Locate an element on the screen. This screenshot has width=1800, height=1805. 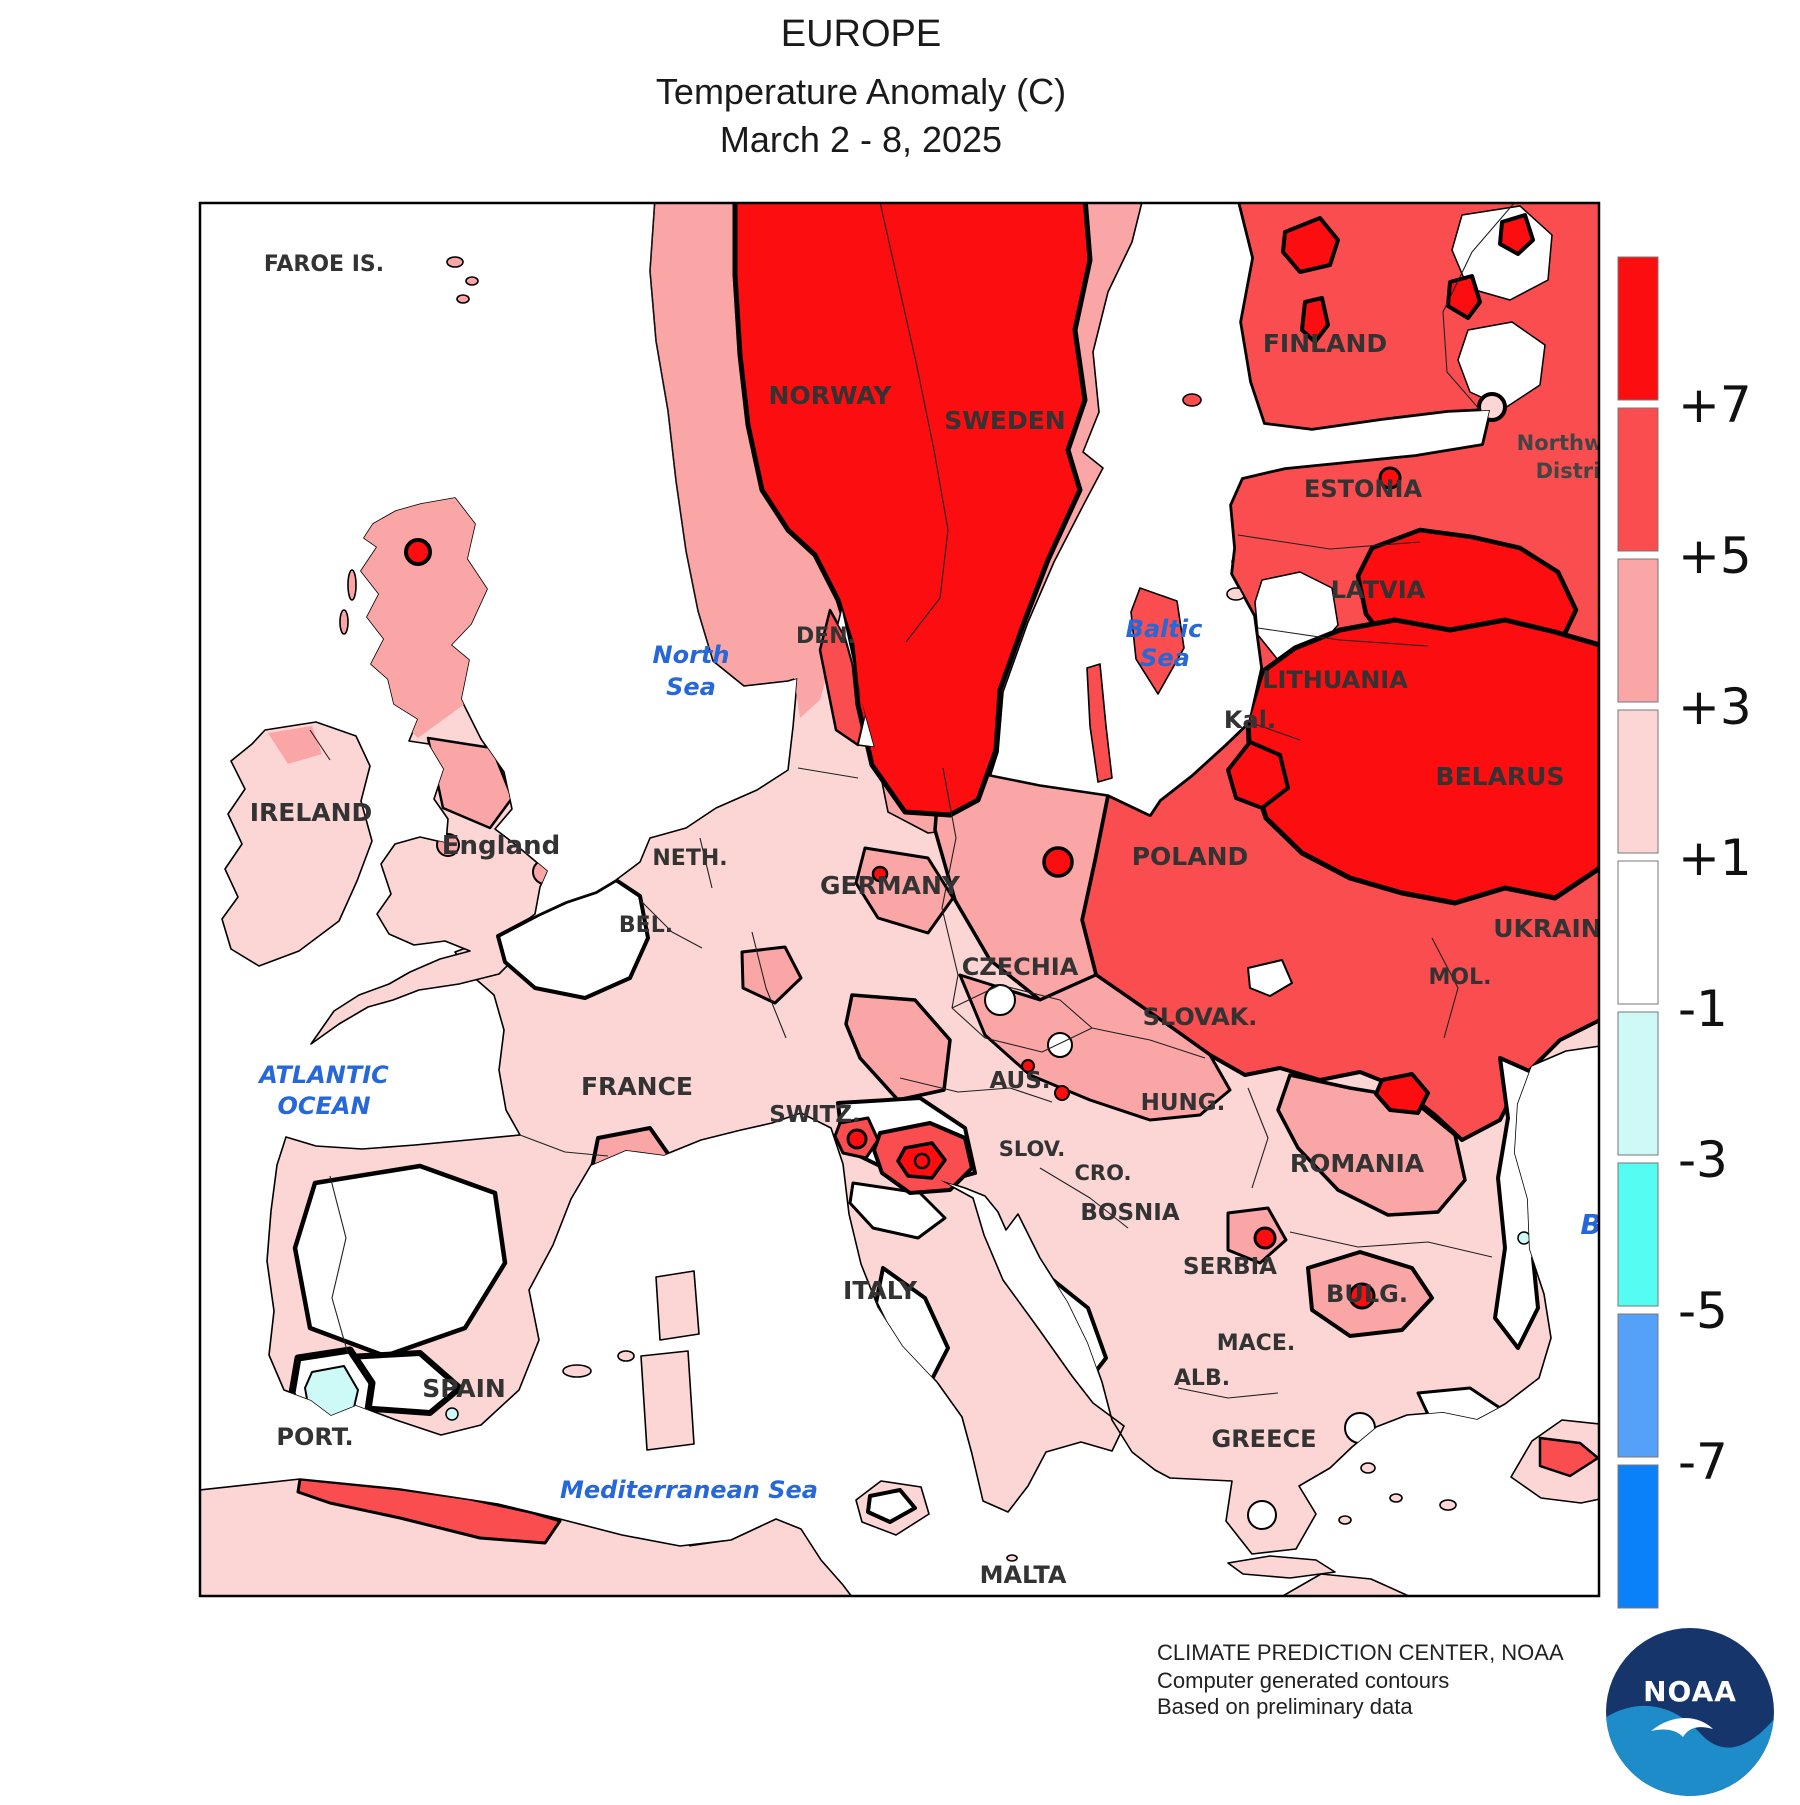
legend-value-p5: +5 is located at coordinates (1715, 556).